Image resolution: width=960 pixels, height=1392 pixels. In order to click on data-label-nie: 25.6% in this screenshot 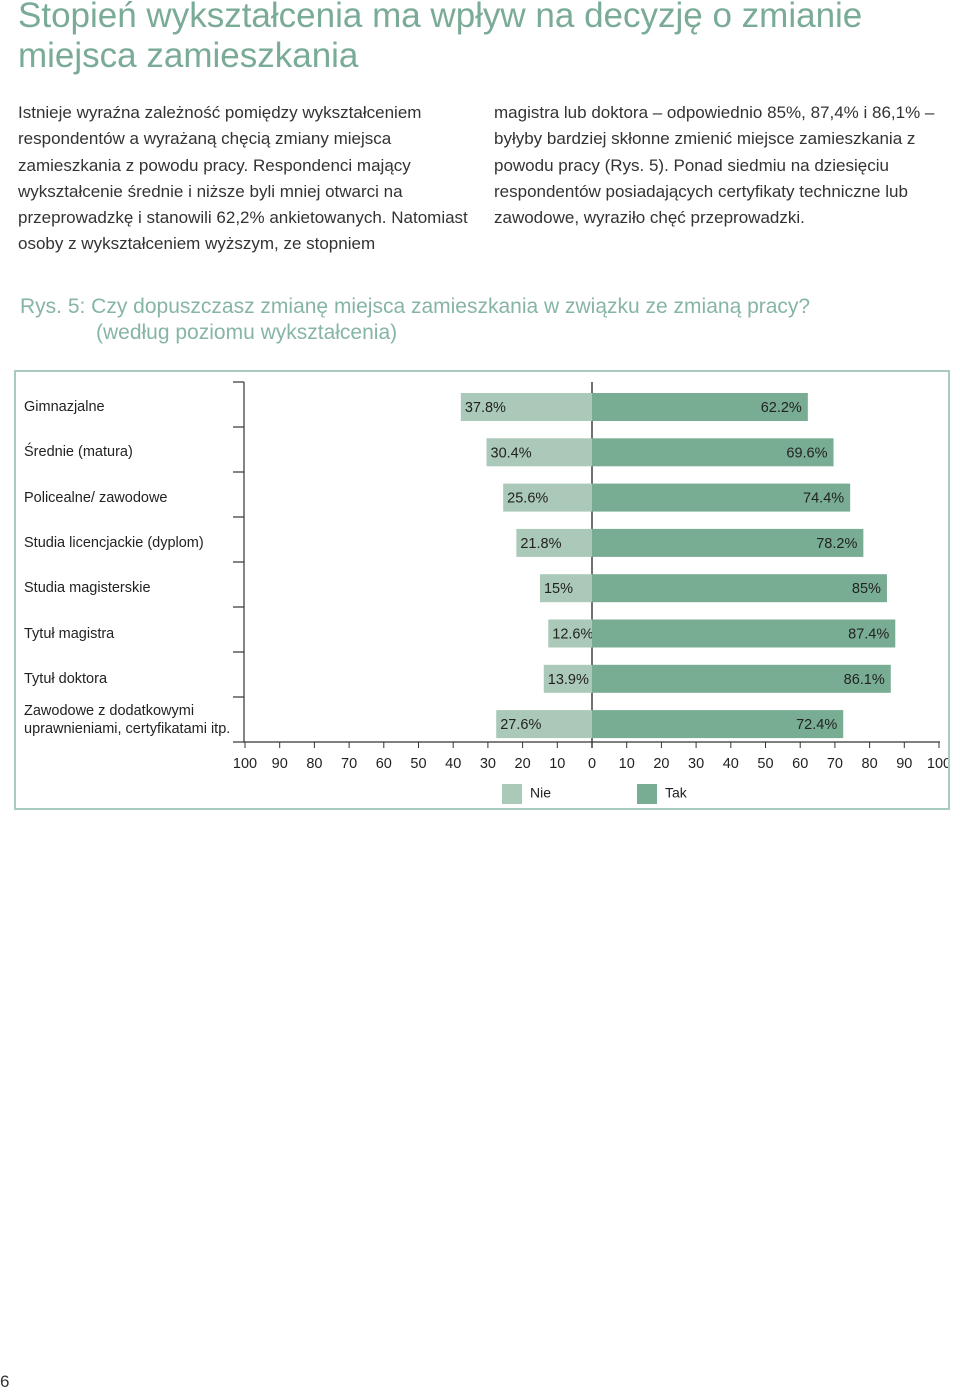, I will do `click(527, 499)`.